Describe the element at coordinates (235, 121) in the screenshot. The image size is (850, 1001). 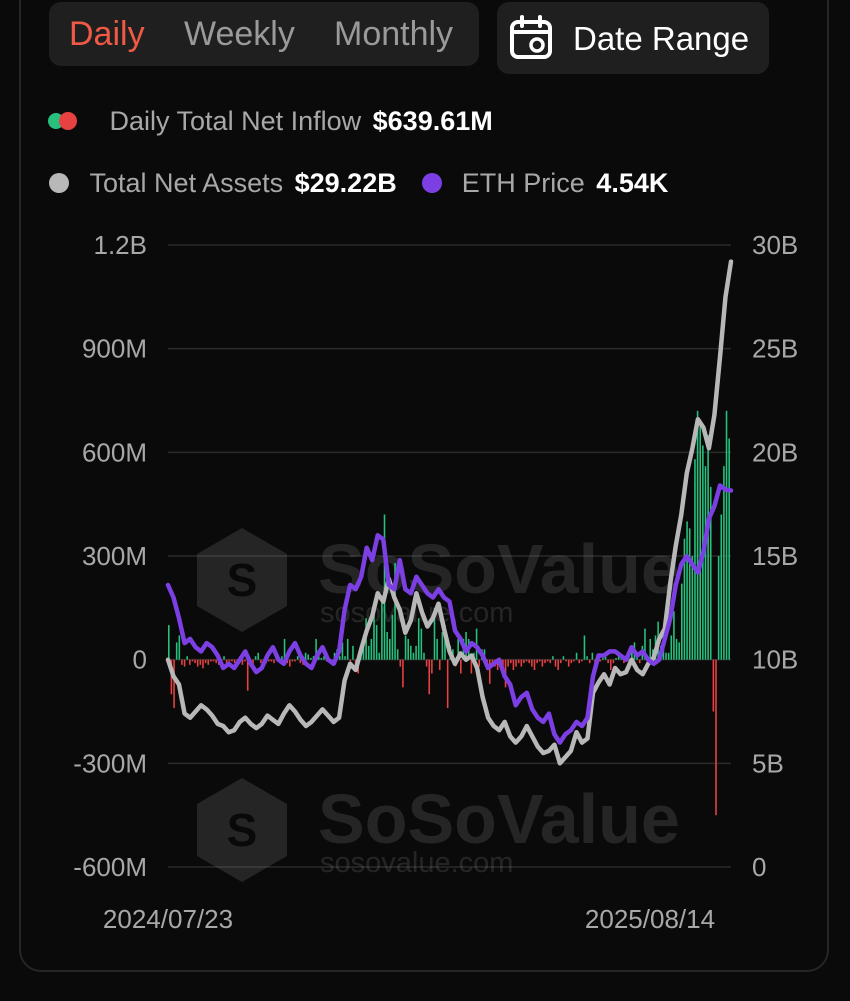
I see `inflow-label: Daily Total Net Inflow` at that location.